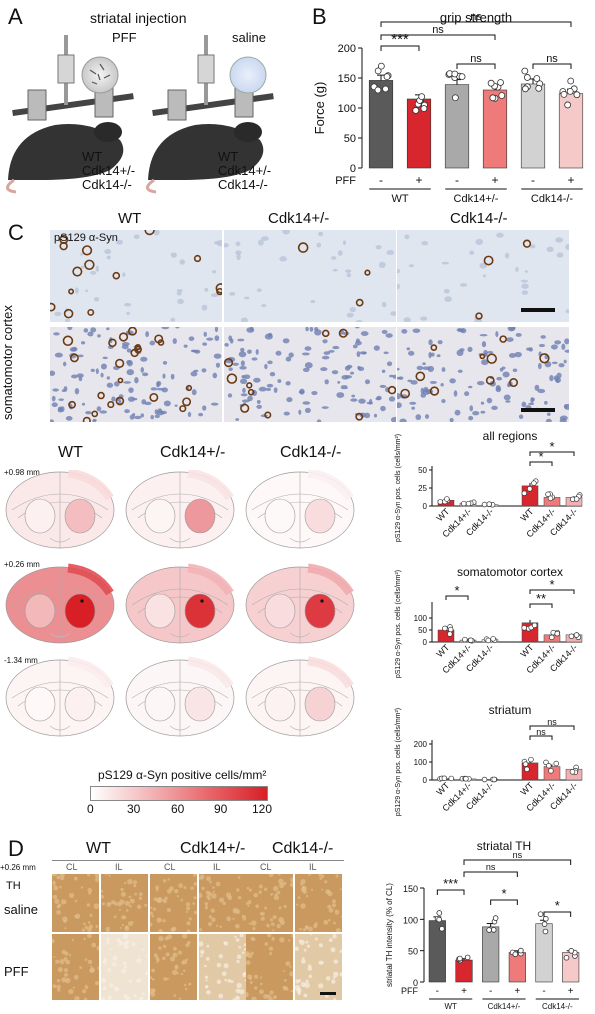 This screenshot has height=1014, width=595. Describe the element at coordinates (526, 514) in the screenshot. I see `x-tick-label: WT` at that location.